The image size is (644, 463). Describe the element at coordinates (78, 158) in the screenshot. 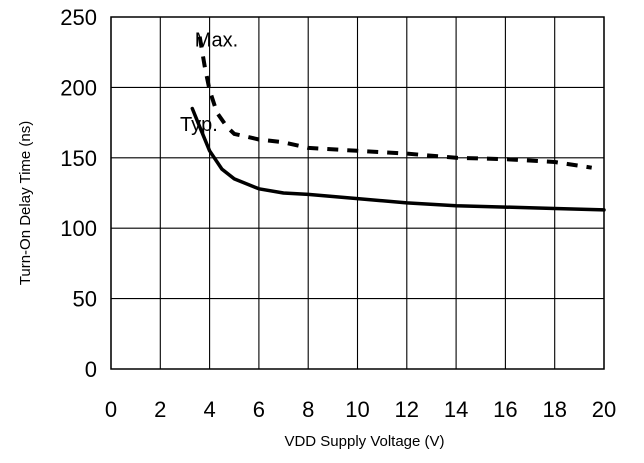

I see `y-tick-label: 150` at that location.